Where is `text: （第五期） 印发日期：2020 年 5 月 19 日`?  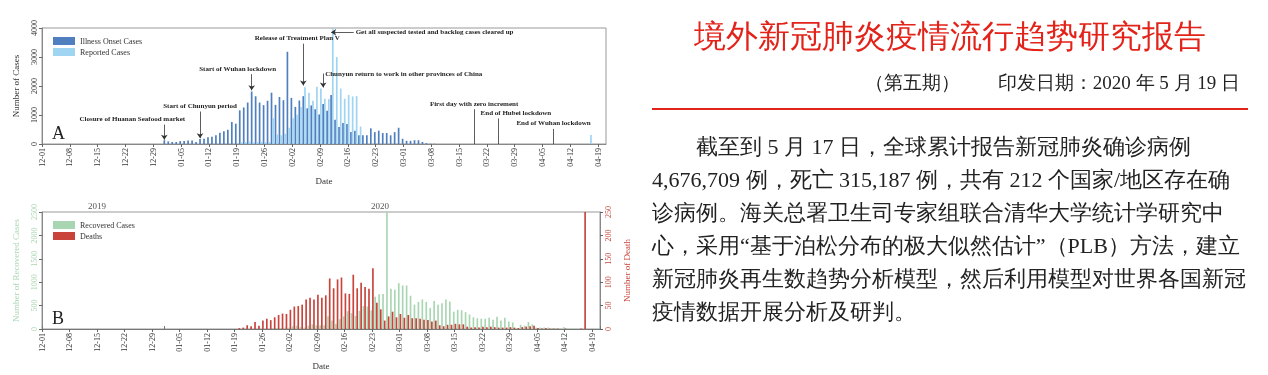
text: （第五期） 印发日期：2020 年 5 月 19 日 is located at coordinates (1051, 83).